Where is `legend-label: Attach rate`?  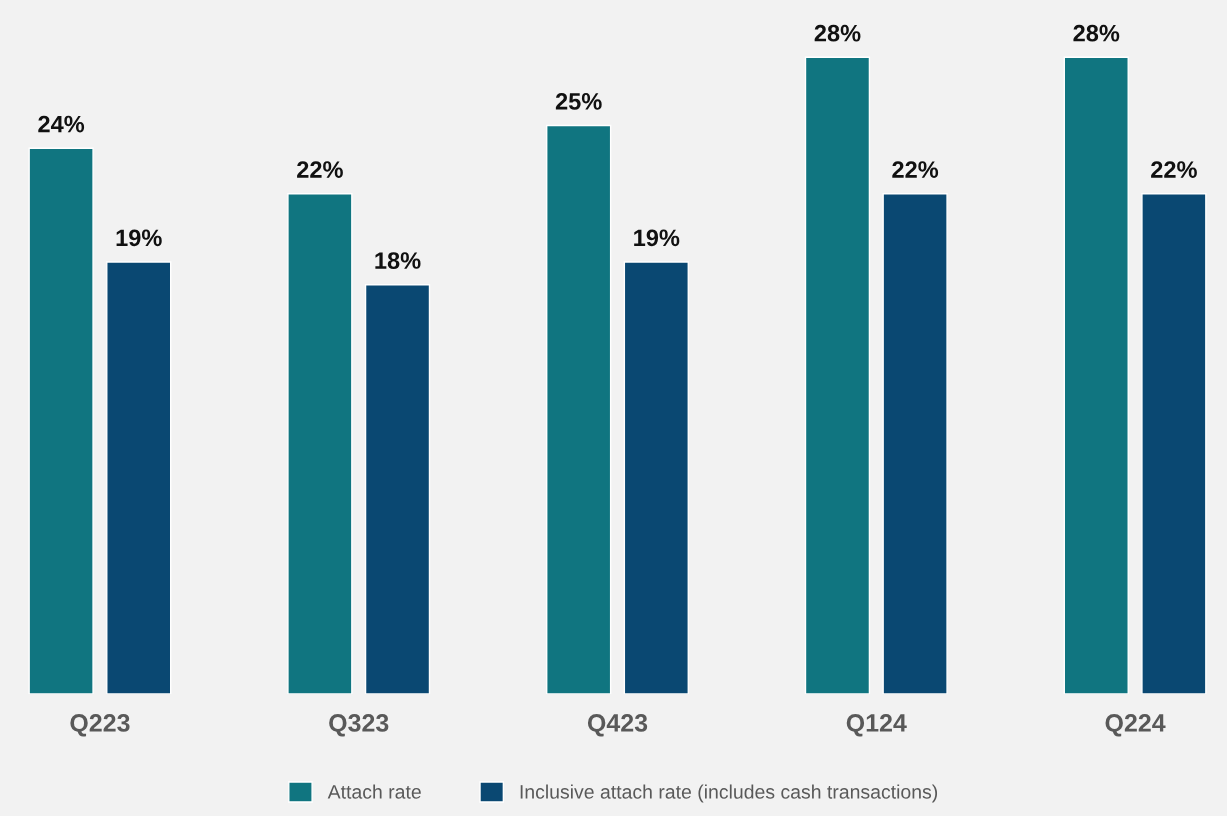
legend-label: Attach rate is located at coordinates (374, 791).